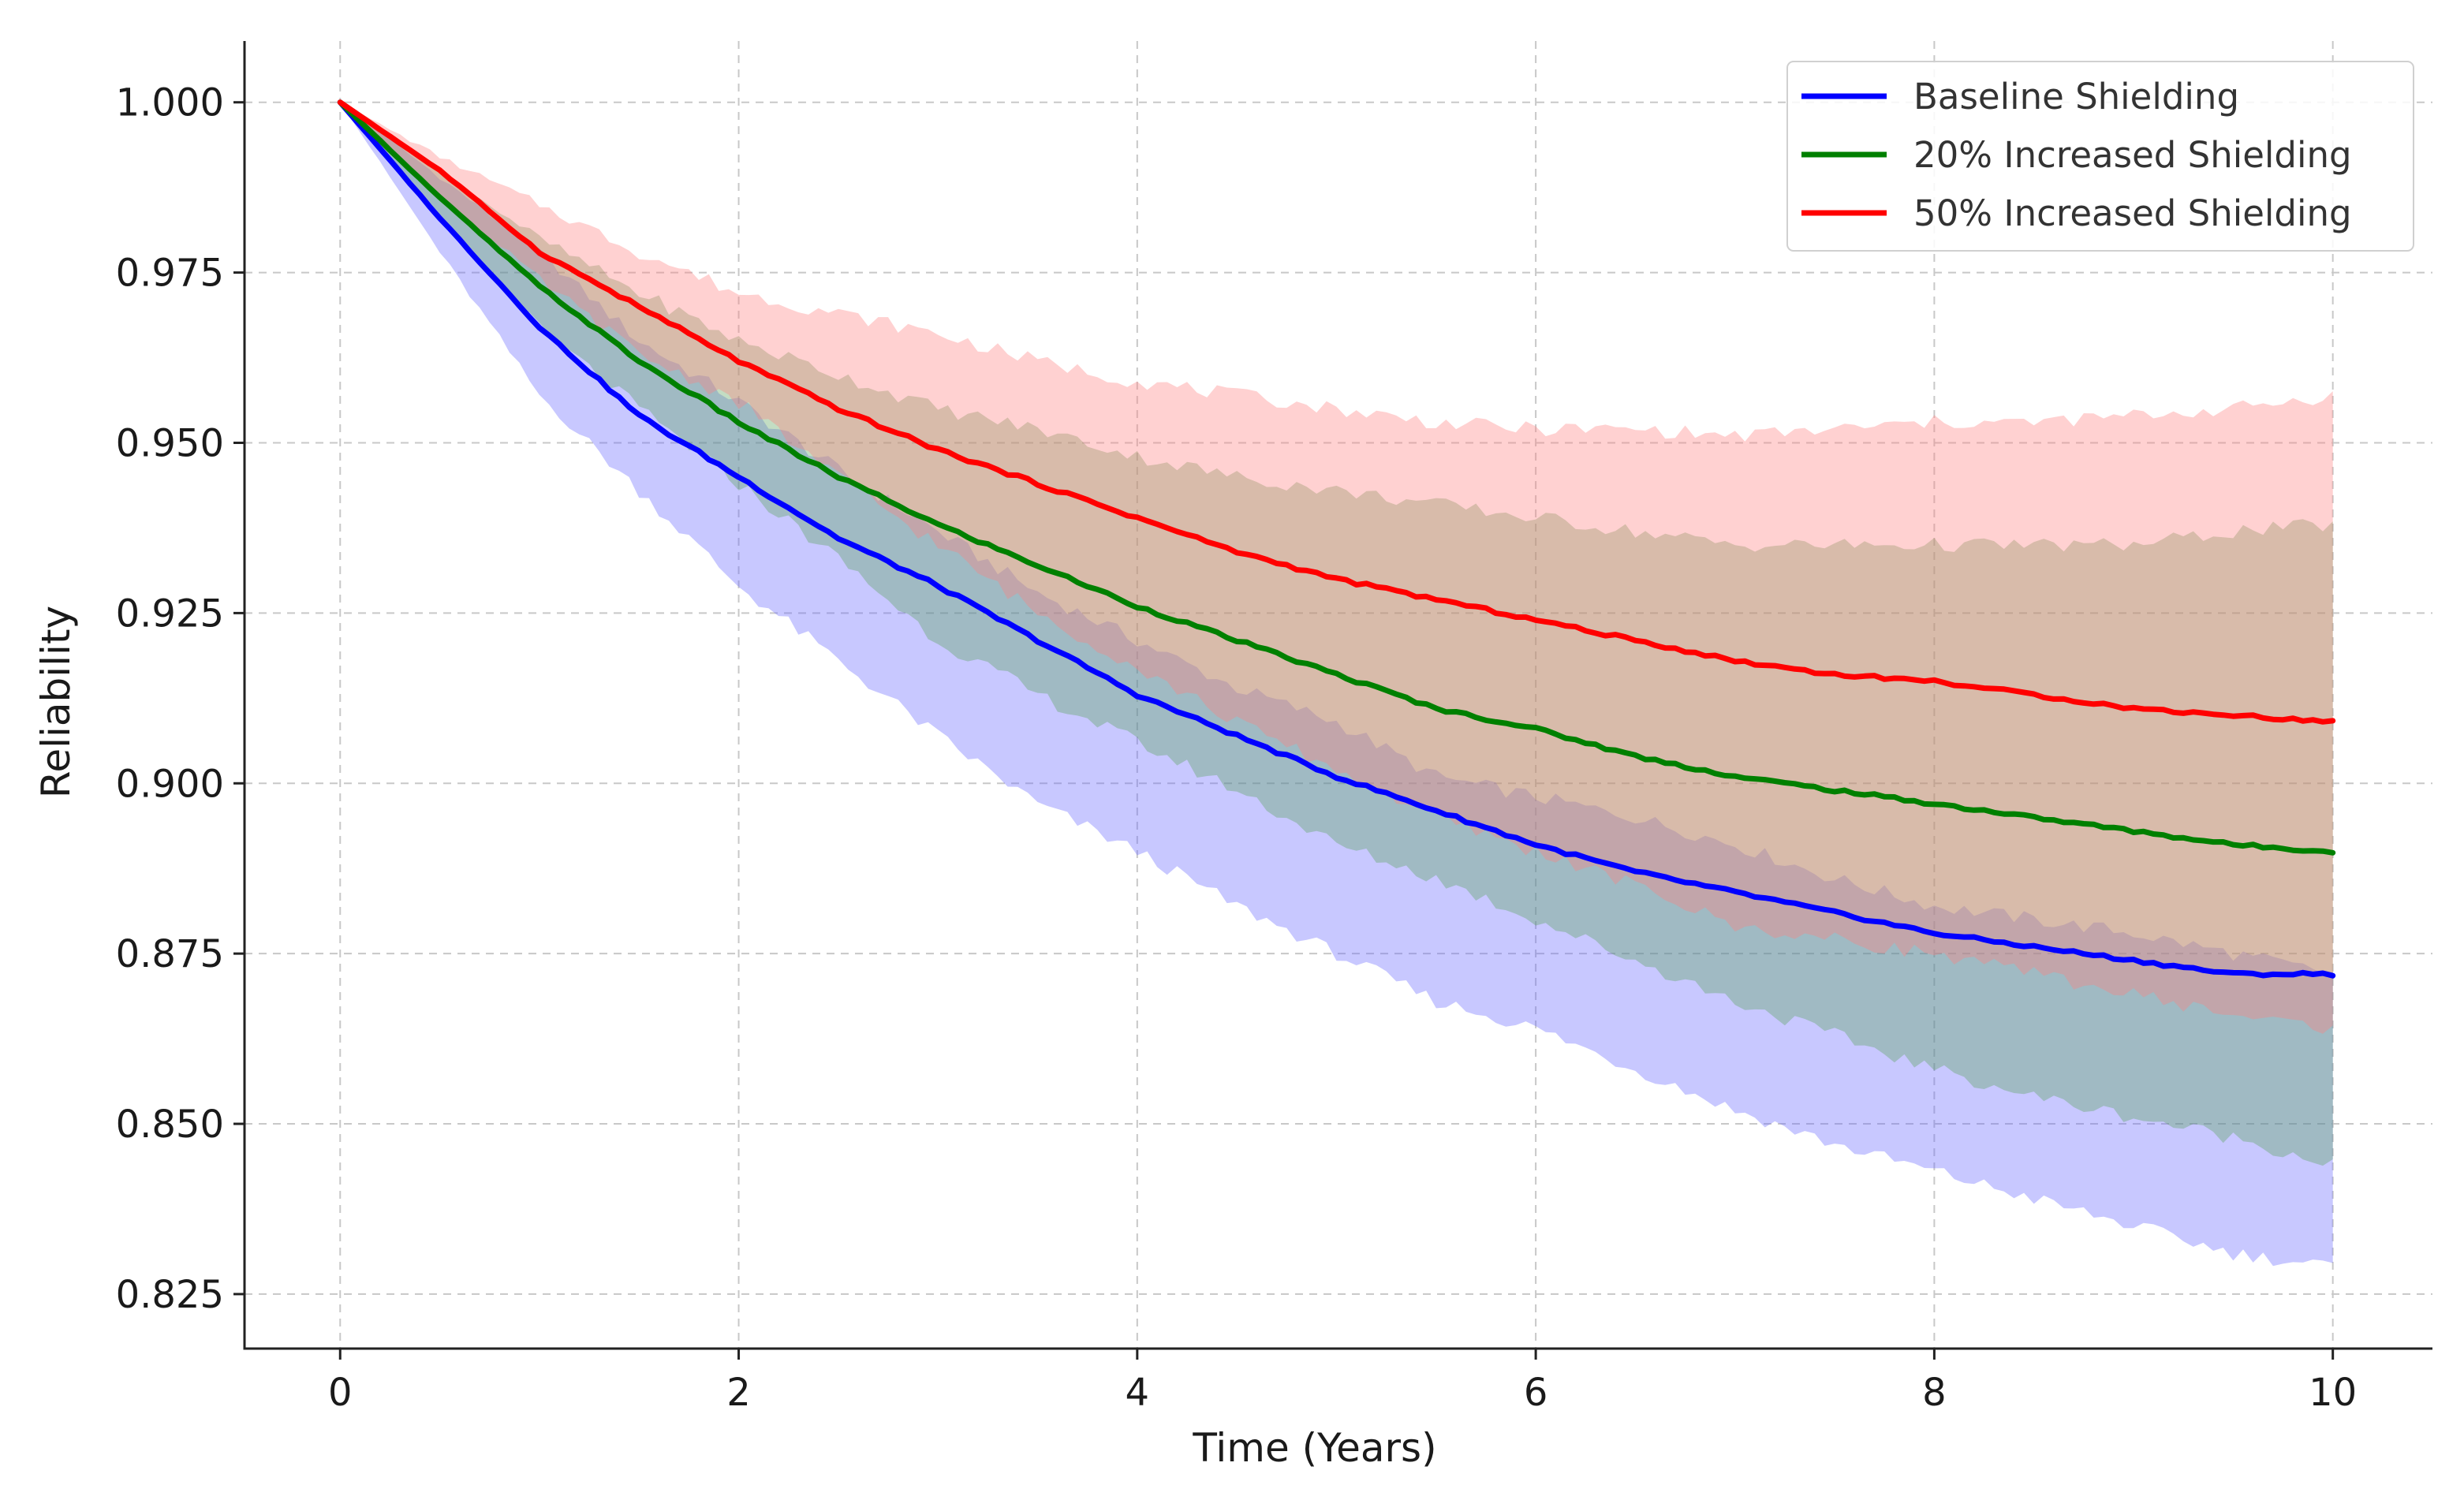 The width and height of the screenshot is (2464, 1500). What do you see at coordinates (1138, 1393) in the screenshot?
I see `x-tick-label: 4` at bounding box center [1138, 1393].